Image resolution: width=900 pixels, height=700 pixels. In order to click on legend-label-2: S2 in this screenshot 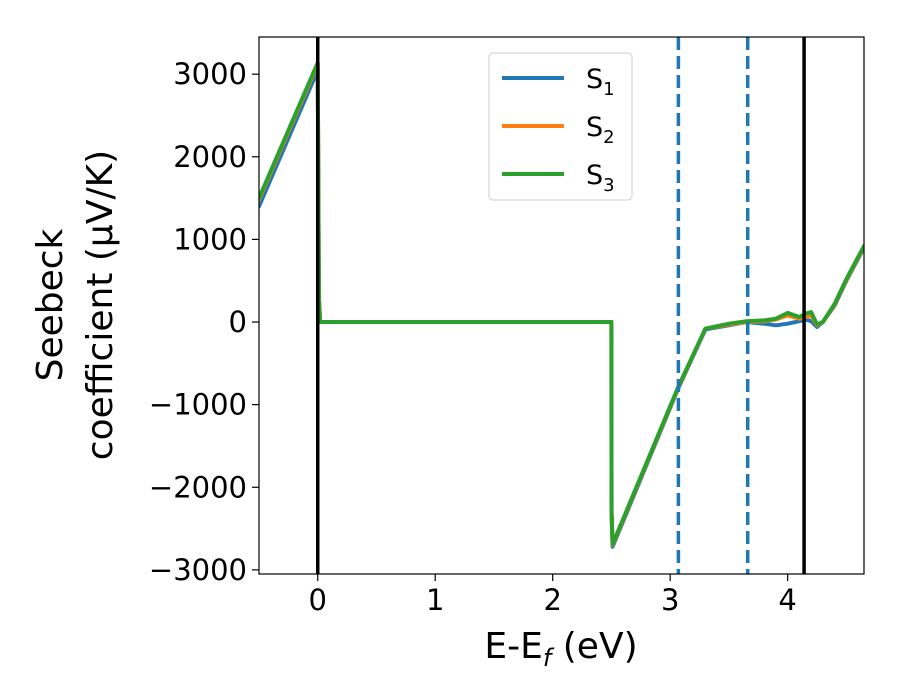, I will do `click(600, 130)`.